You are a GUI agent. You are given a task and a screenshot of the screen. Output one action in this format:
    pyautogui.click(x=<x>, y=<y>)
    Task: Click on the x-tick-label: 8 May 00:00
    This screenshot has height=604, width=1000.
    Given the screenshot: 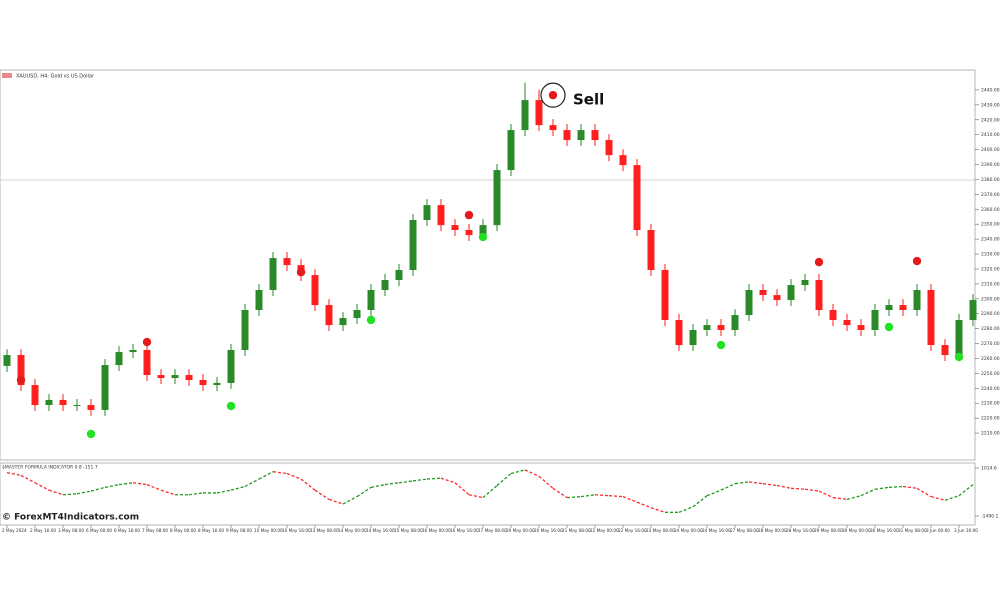 What is the action you would take?
    pyautogui.click(x=183, y=530)
    